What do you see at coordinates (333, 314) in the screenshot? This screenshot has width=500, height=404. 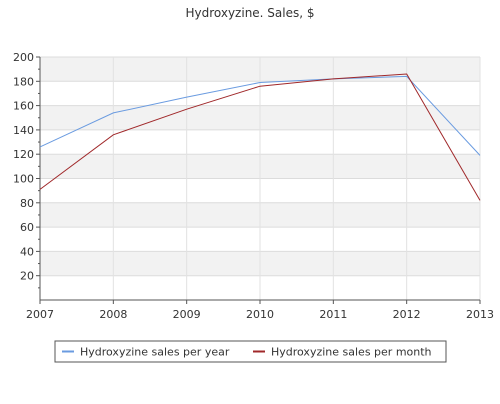 I see `x-tick-label: 2011` at bounding box center [333, 314].